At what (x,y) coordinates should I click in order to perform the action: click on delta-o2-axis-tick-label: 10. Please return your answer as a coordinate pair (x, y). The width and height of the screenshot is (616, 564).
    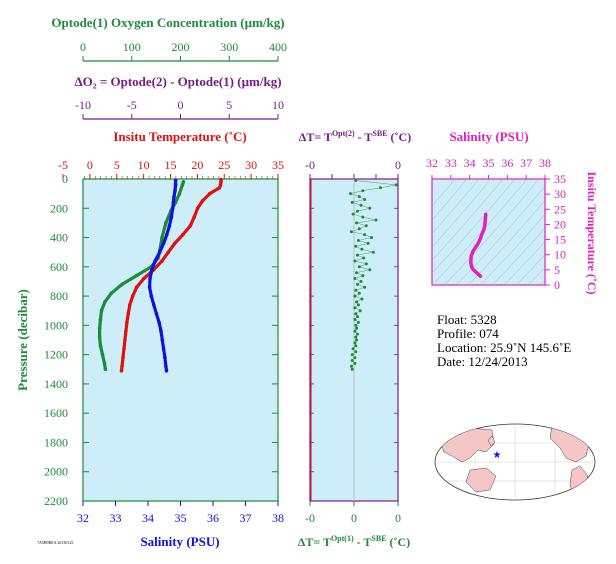
    Looking at the image, I should click on (278, 105).